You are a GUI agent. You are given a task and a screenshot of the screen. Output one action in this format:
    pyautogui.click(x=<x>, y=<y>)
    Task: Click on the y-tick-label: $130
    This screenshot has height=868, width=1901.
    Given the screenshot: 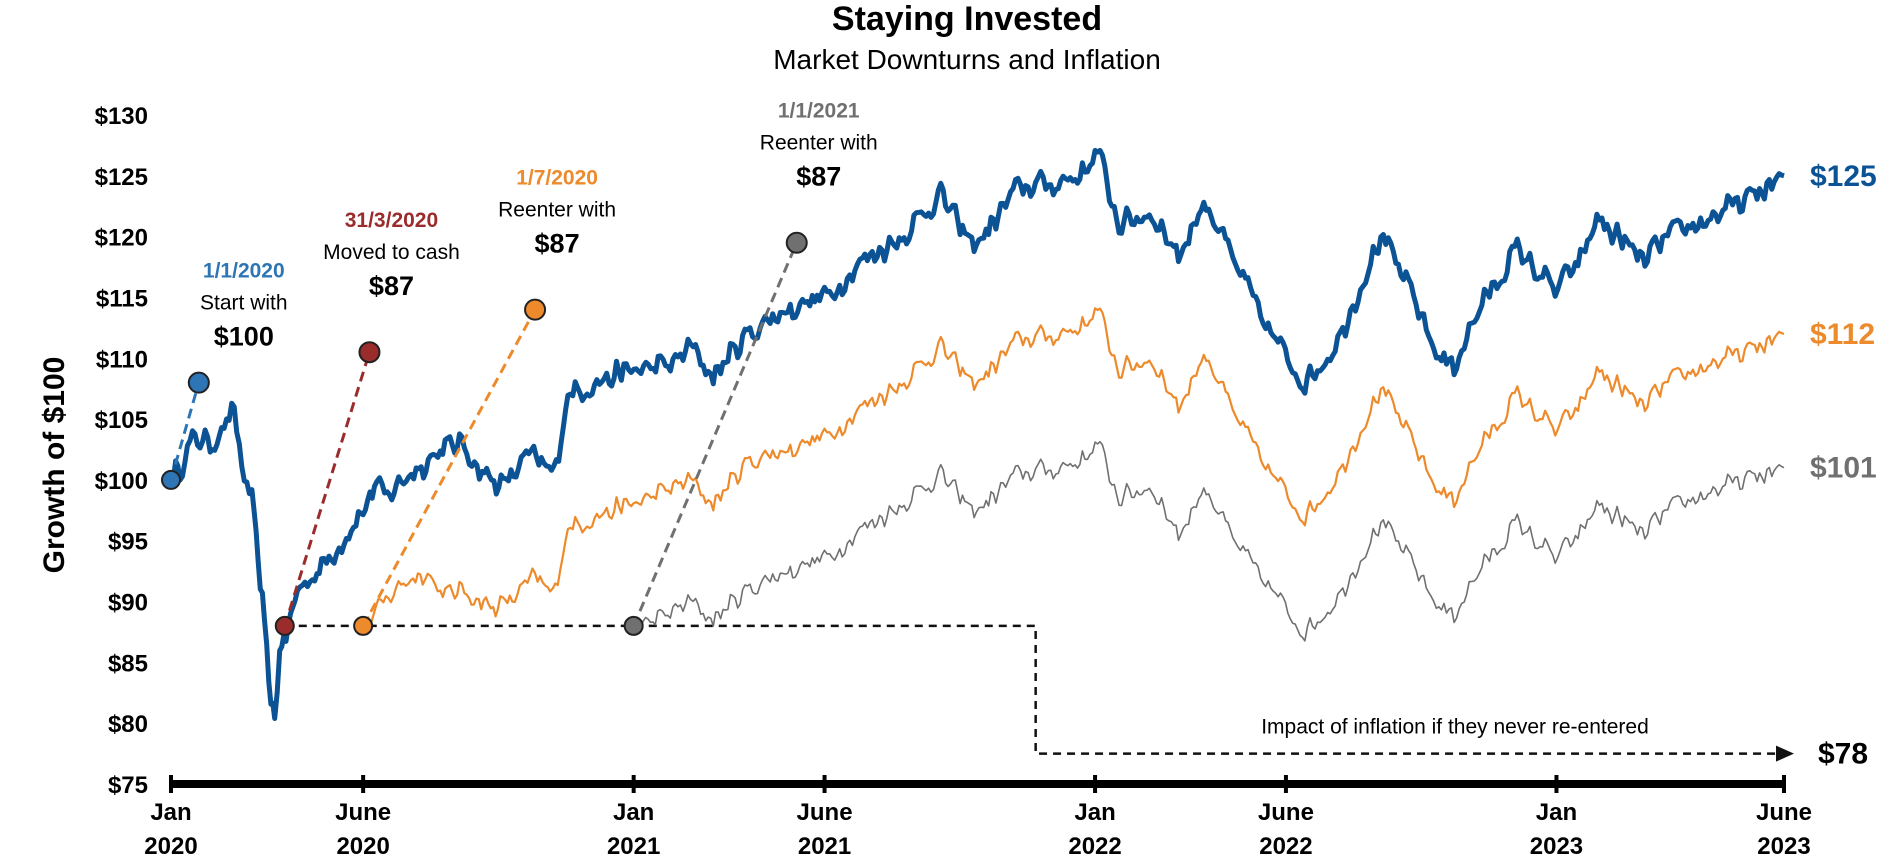 What is the action you would take?
    pyautogui.click(x=121, y=116)
    